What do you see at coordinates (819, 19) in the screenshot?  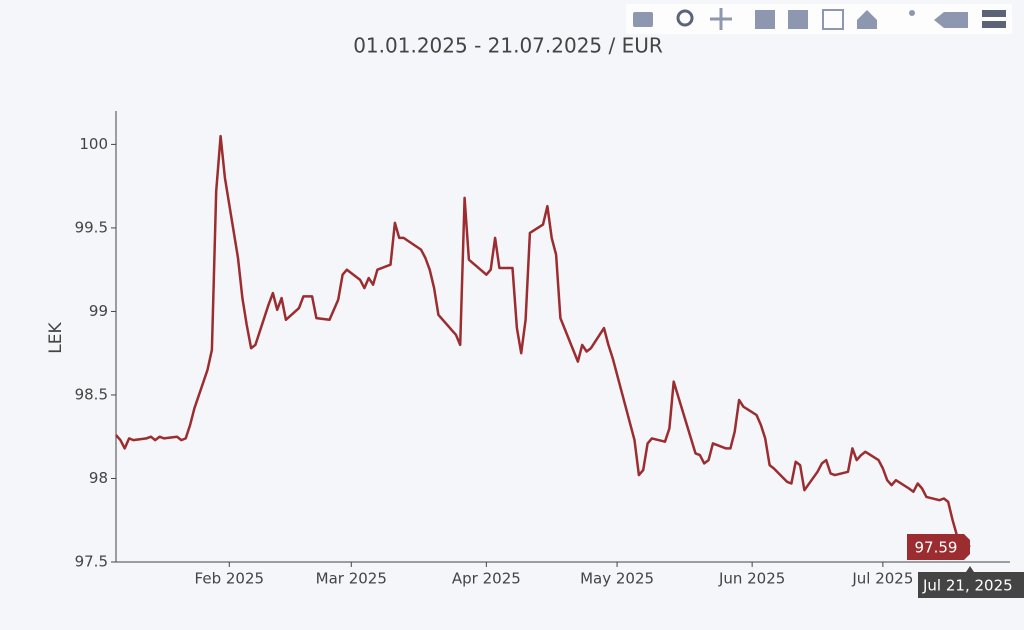 I see `modebar` at bounding box center [819, 19].